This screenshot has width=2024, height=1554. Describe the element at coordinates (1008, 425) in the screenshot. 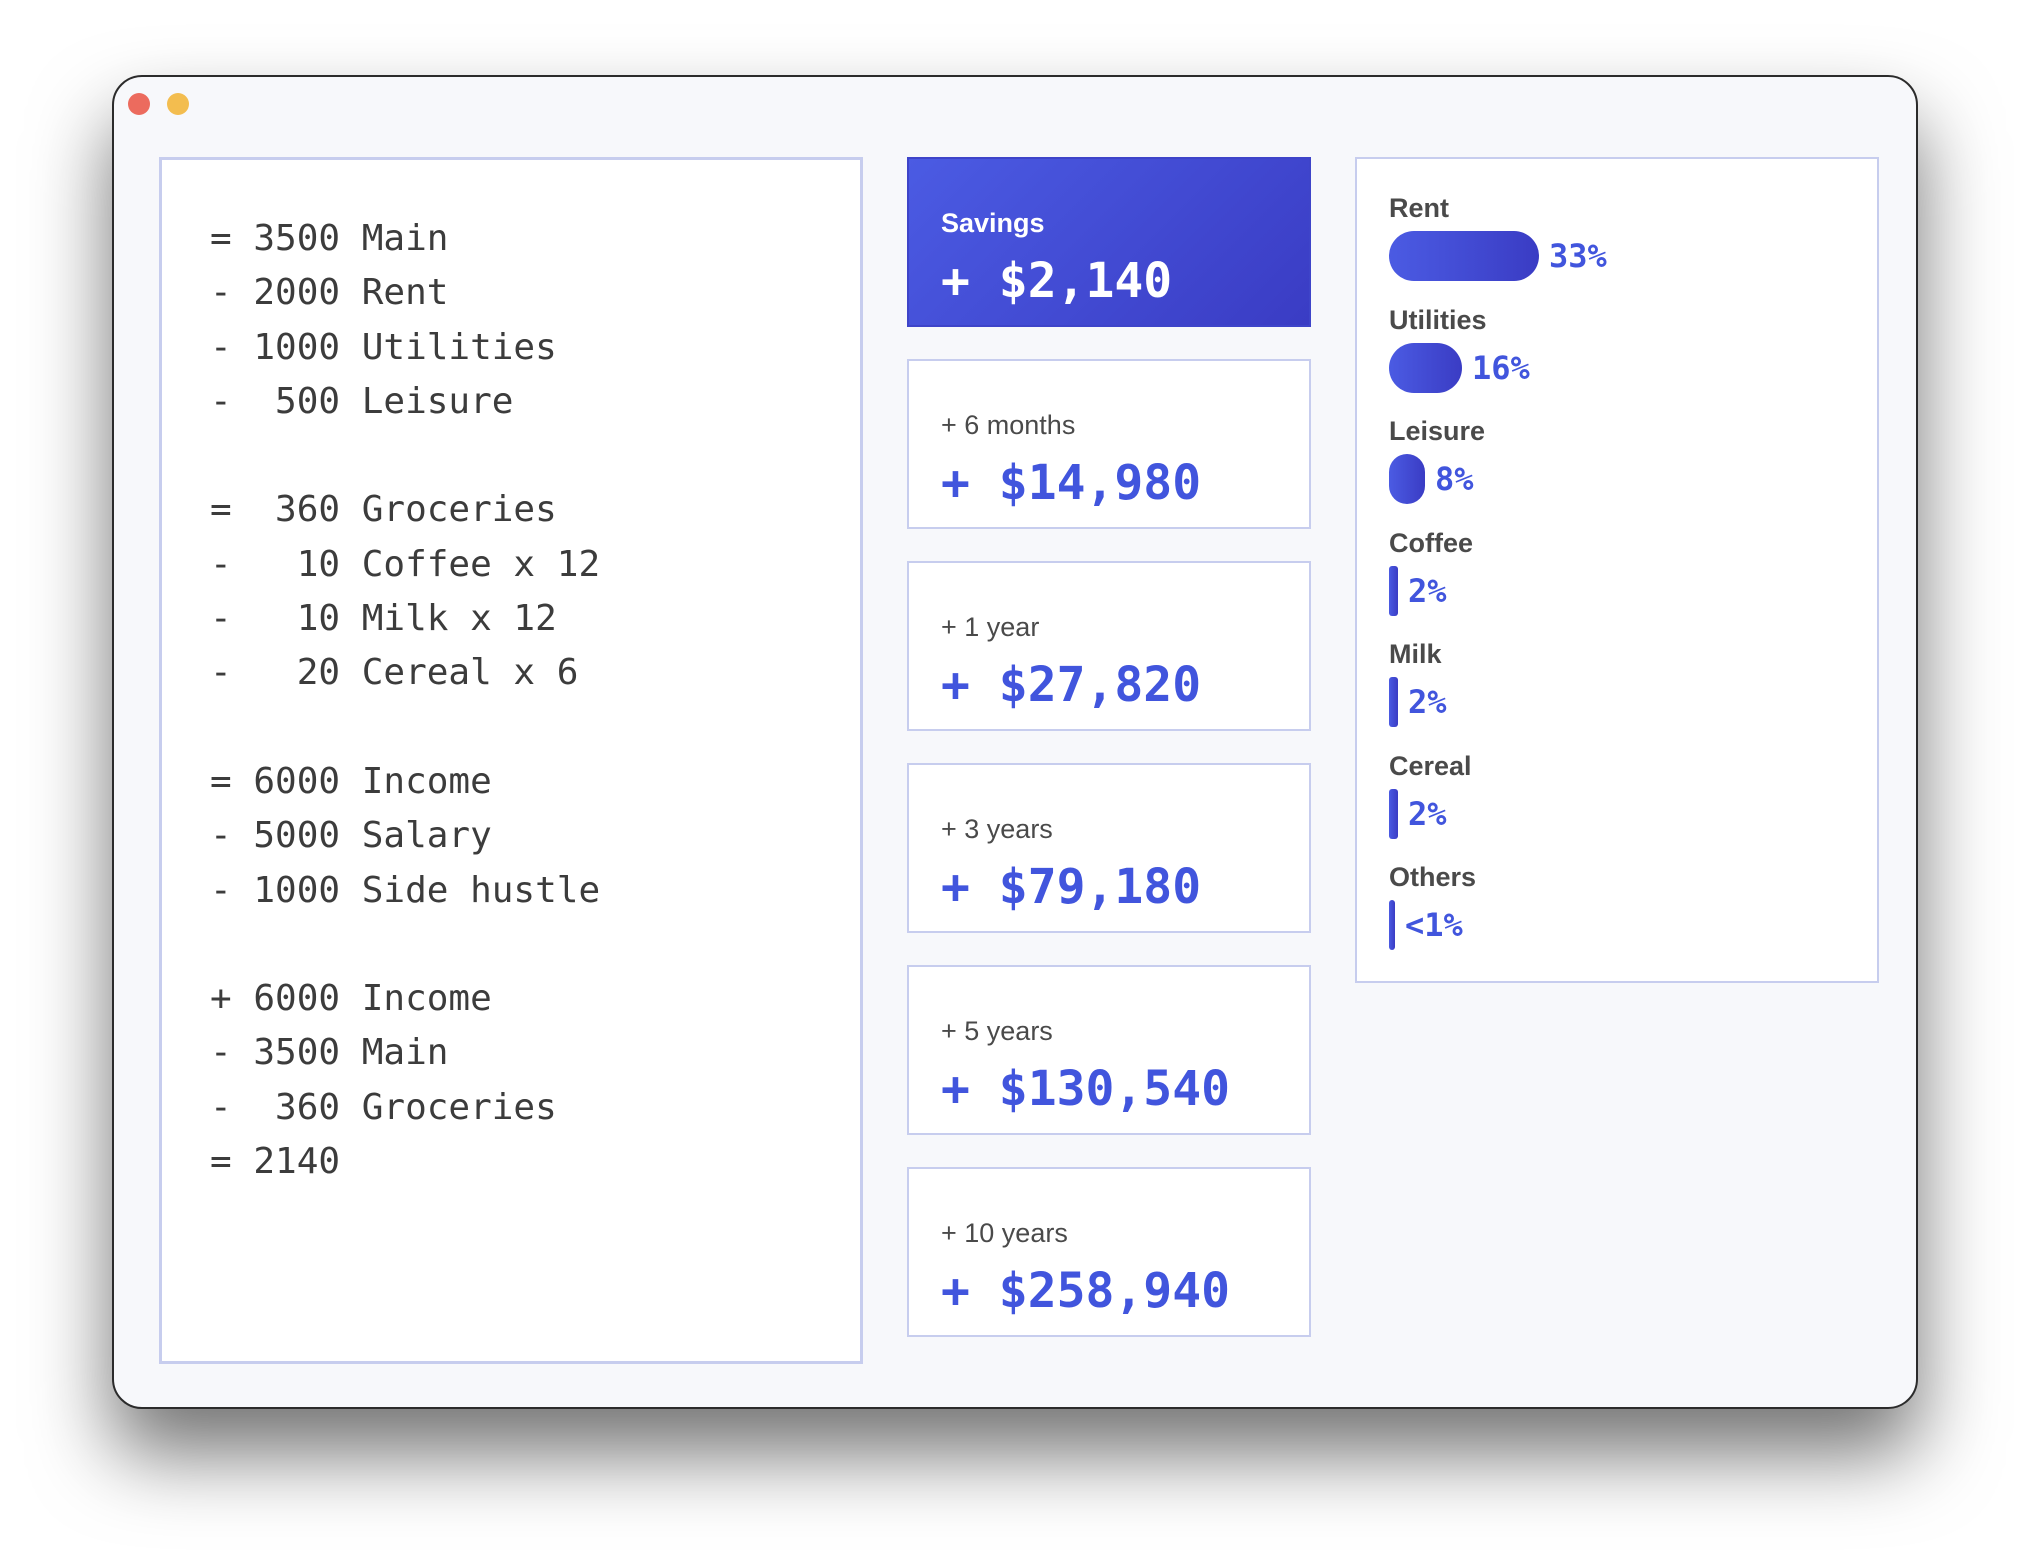

I see `projection-label: + 6 months` at that location.